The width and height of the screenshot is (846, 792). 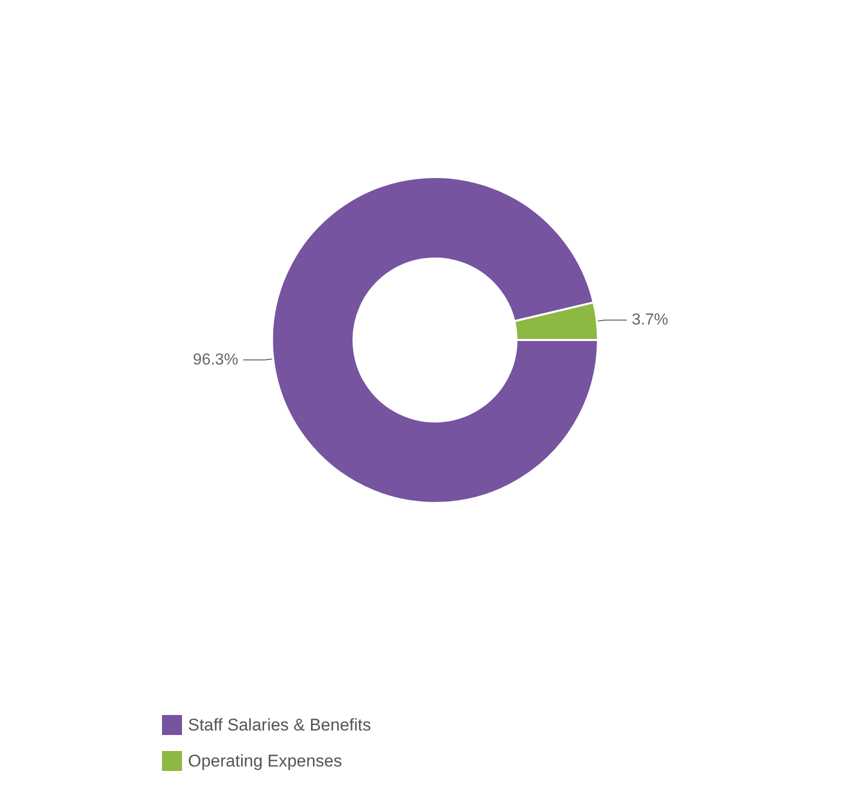 I want to click on legend-label: Operating Expenses, so click(x=265, y=761).